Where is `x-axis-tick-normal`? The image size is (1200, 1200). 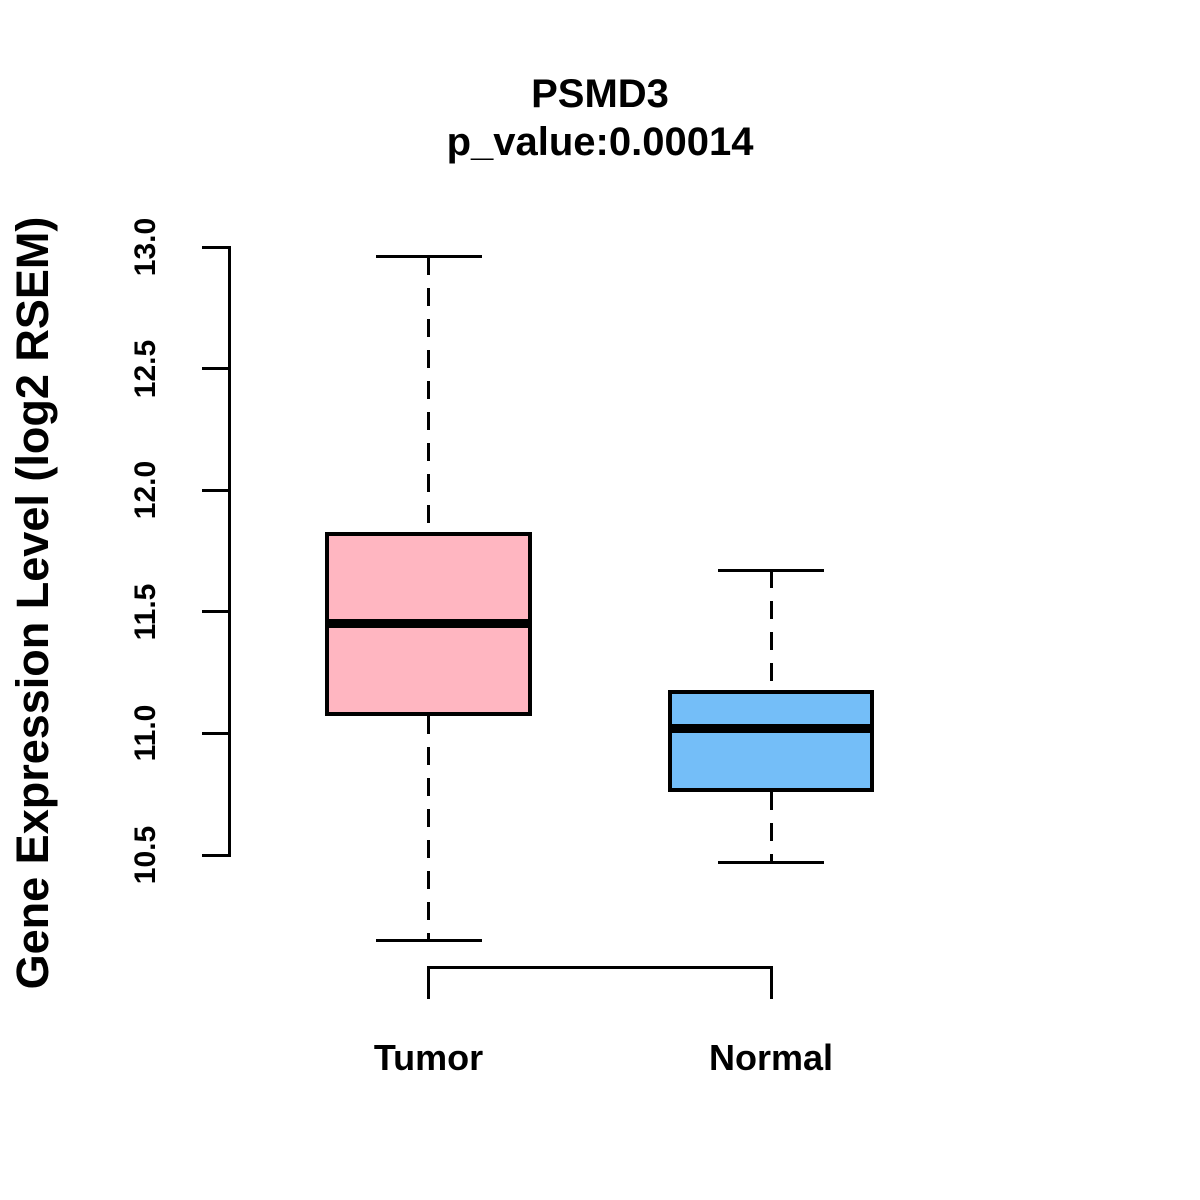 x-axis-tick-normal is located at coordinates (771, 983).